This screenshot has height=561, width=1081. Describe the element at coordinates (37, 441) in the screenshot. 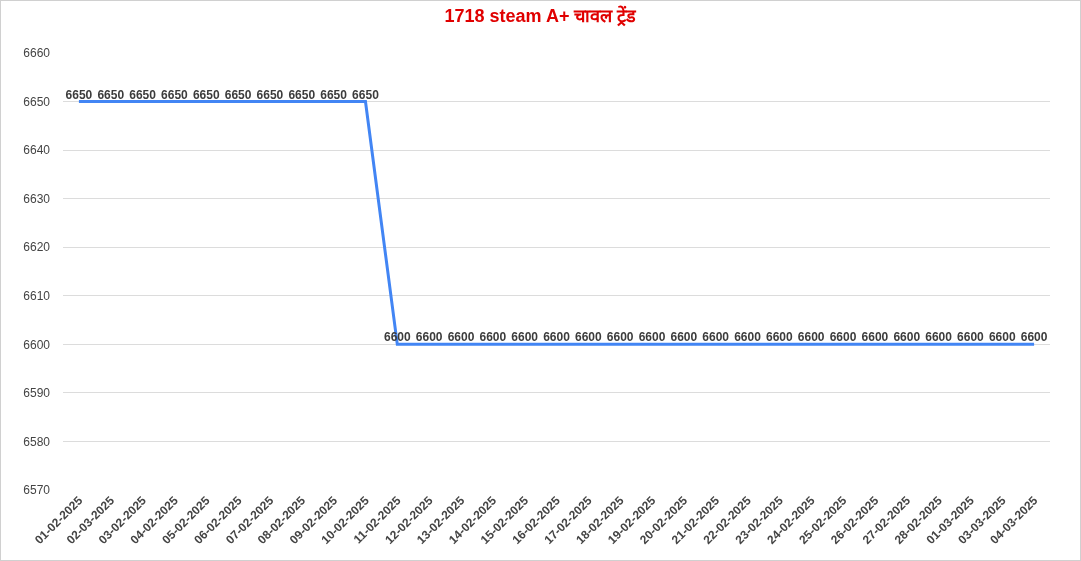

I see `y-tick-label: 6580` at that location.